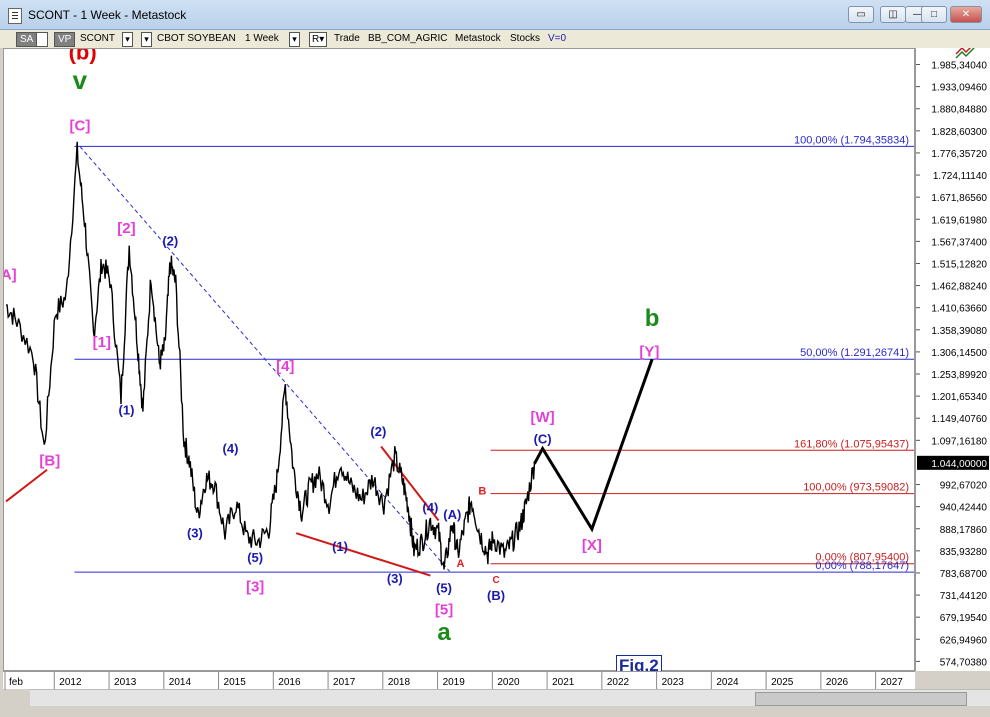  Describe the element at coordinates (508, 682) in the screenshot. I see `time-tick-label: 2020` at that location.